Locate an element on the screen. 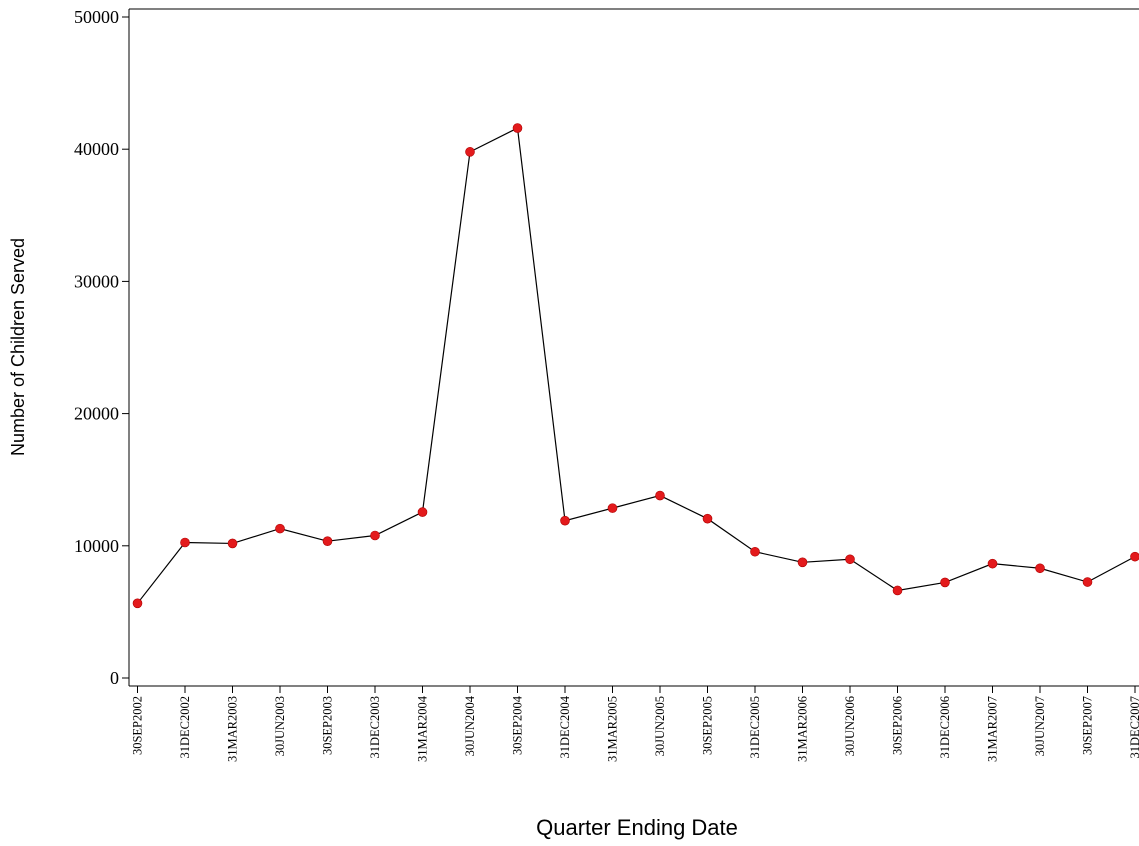 This screenshot has width=1139, height=846. x-tick-label: 31DEC2006 is located at coordinates (945, 727).